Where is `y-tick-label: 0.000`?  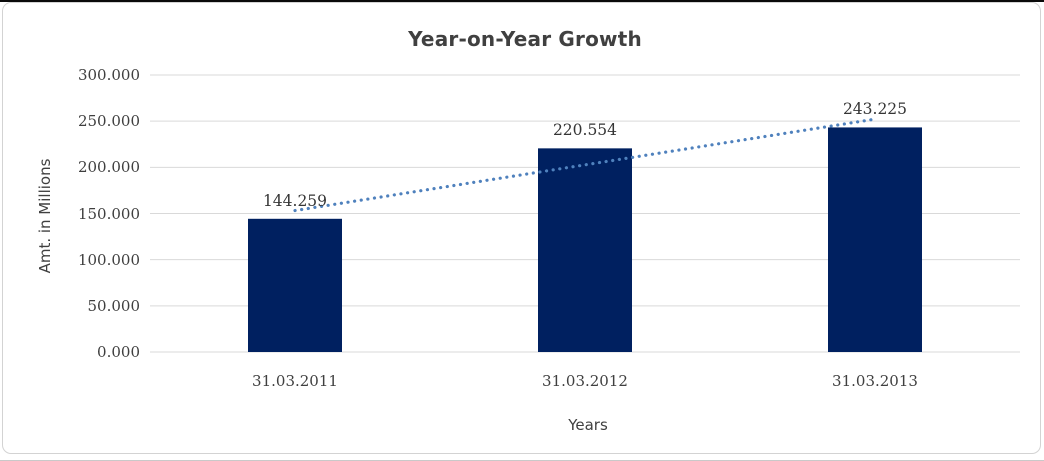
y-tick-label: 0.000 is located at coordinates (118, 352).